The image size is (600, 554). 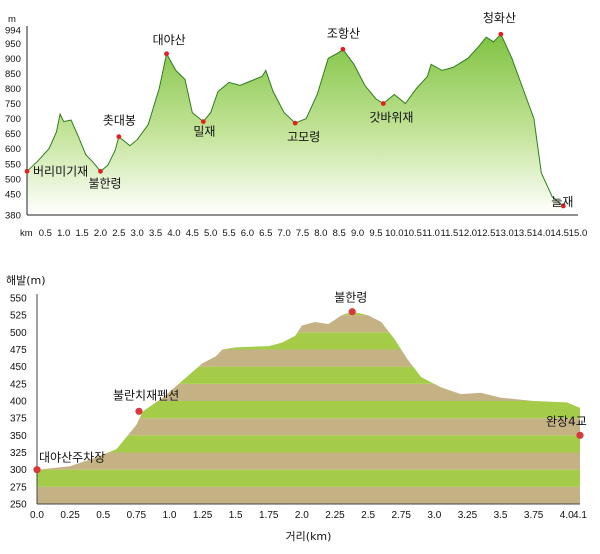 What do you see at coordinates (504, 233) in the screenshot?
I see `x-tick-label: 13.0` at bounding box center [504, 233].